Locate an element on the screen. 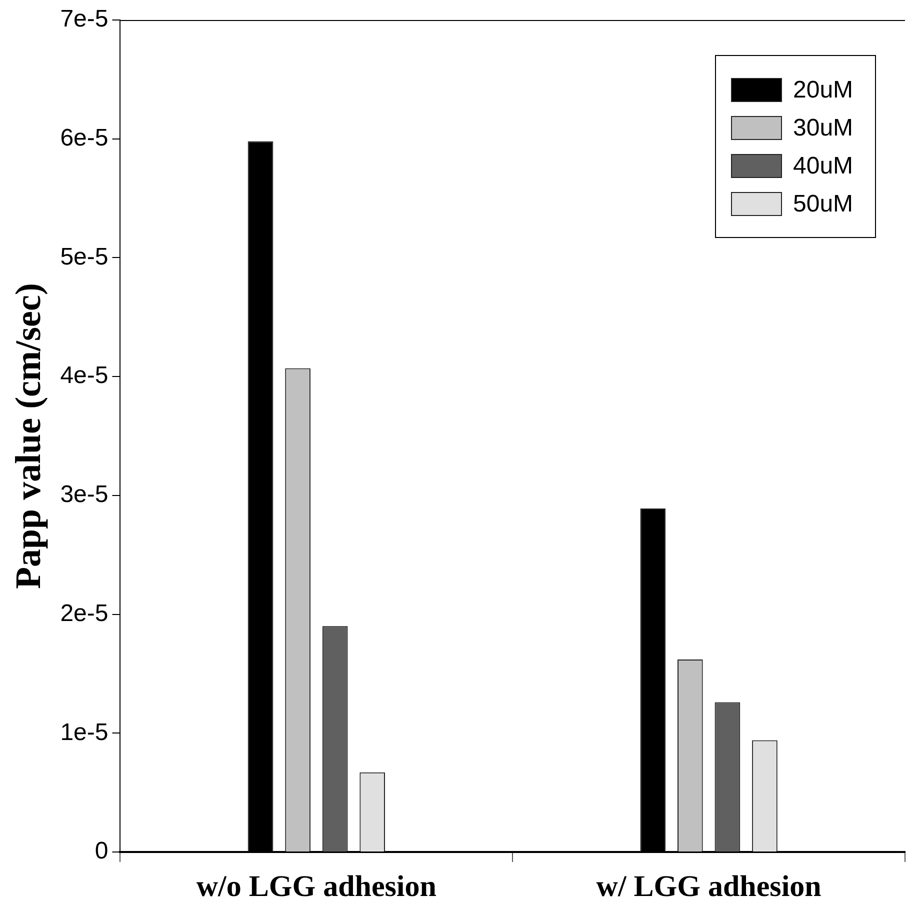  y-tick-label: 5e-5 is located at coordinates (84, 256).